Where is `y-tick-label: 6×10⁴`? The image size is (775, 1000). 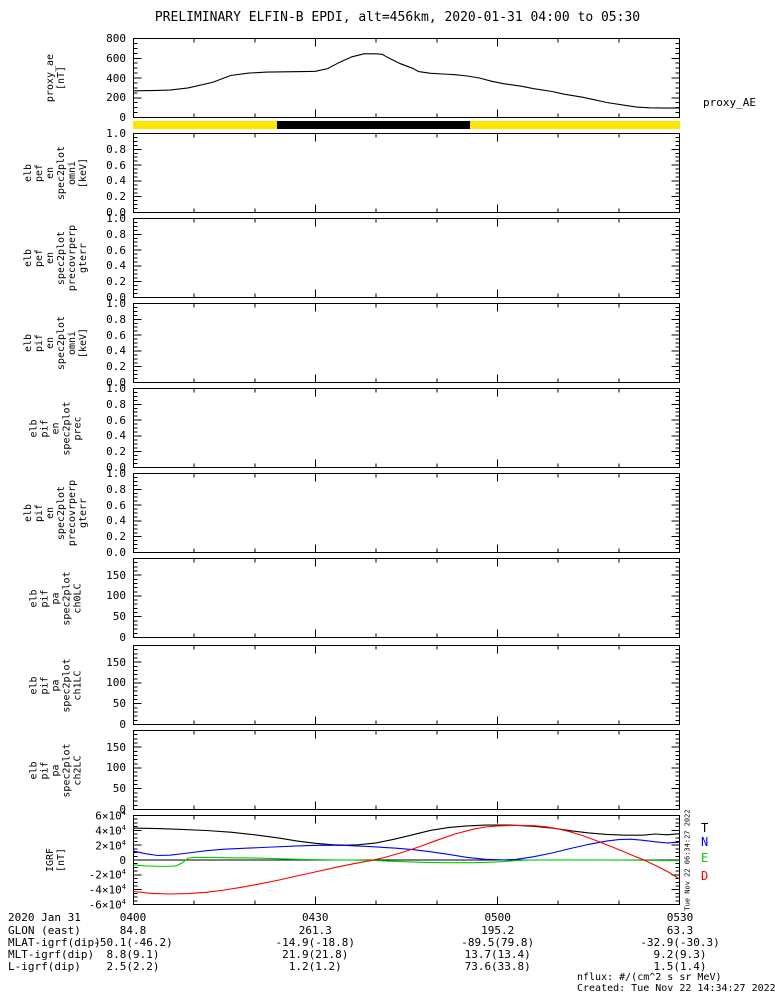 y-tick-label: 6×10⁴ is located at coordinates (110, 816).